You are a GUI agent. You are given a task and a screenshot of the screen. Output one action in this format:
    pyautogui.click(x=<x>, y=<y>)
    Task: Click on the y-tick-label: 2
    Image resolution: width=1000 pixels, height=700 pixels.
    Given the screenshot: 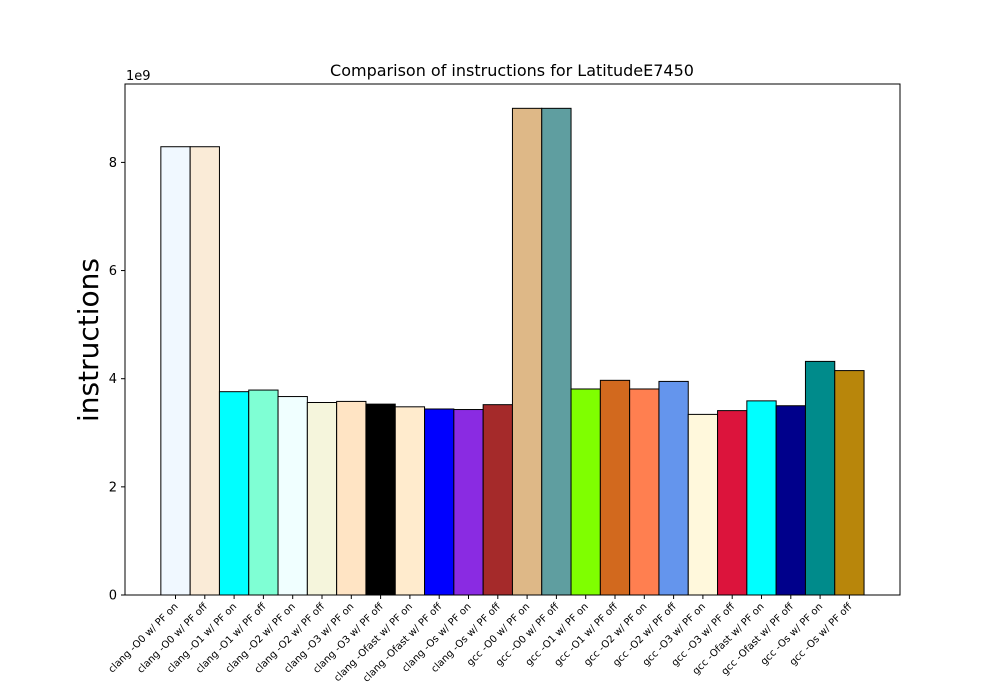 What is the action you would take?
    pyautogui.click(x=113, y=487)
    